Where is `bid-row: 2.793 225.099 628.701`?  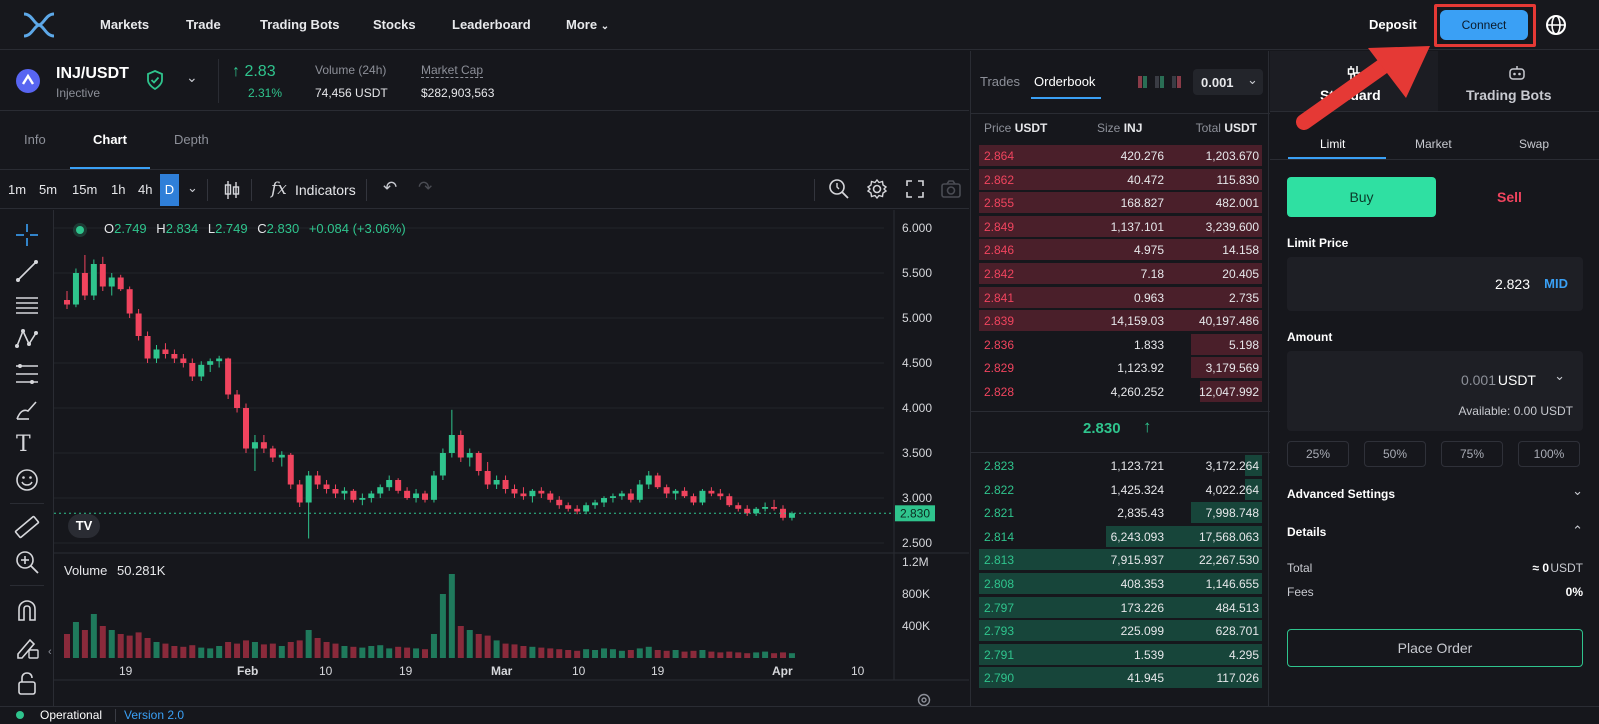
bid-row: 2.793 225.099 628.701 is located at coordinates (1120, 630).